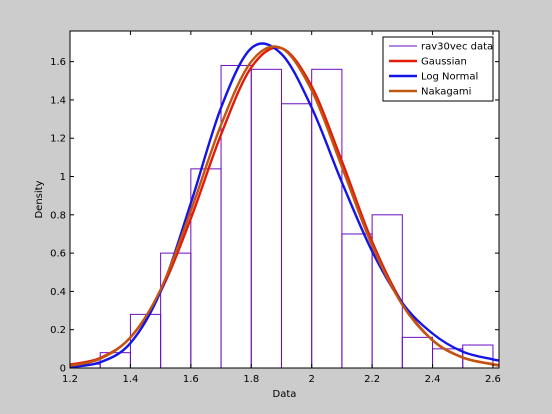 This screenshot has height=414, width=552. I want to click on legend-entry: Nakagami, so click(446, 92).